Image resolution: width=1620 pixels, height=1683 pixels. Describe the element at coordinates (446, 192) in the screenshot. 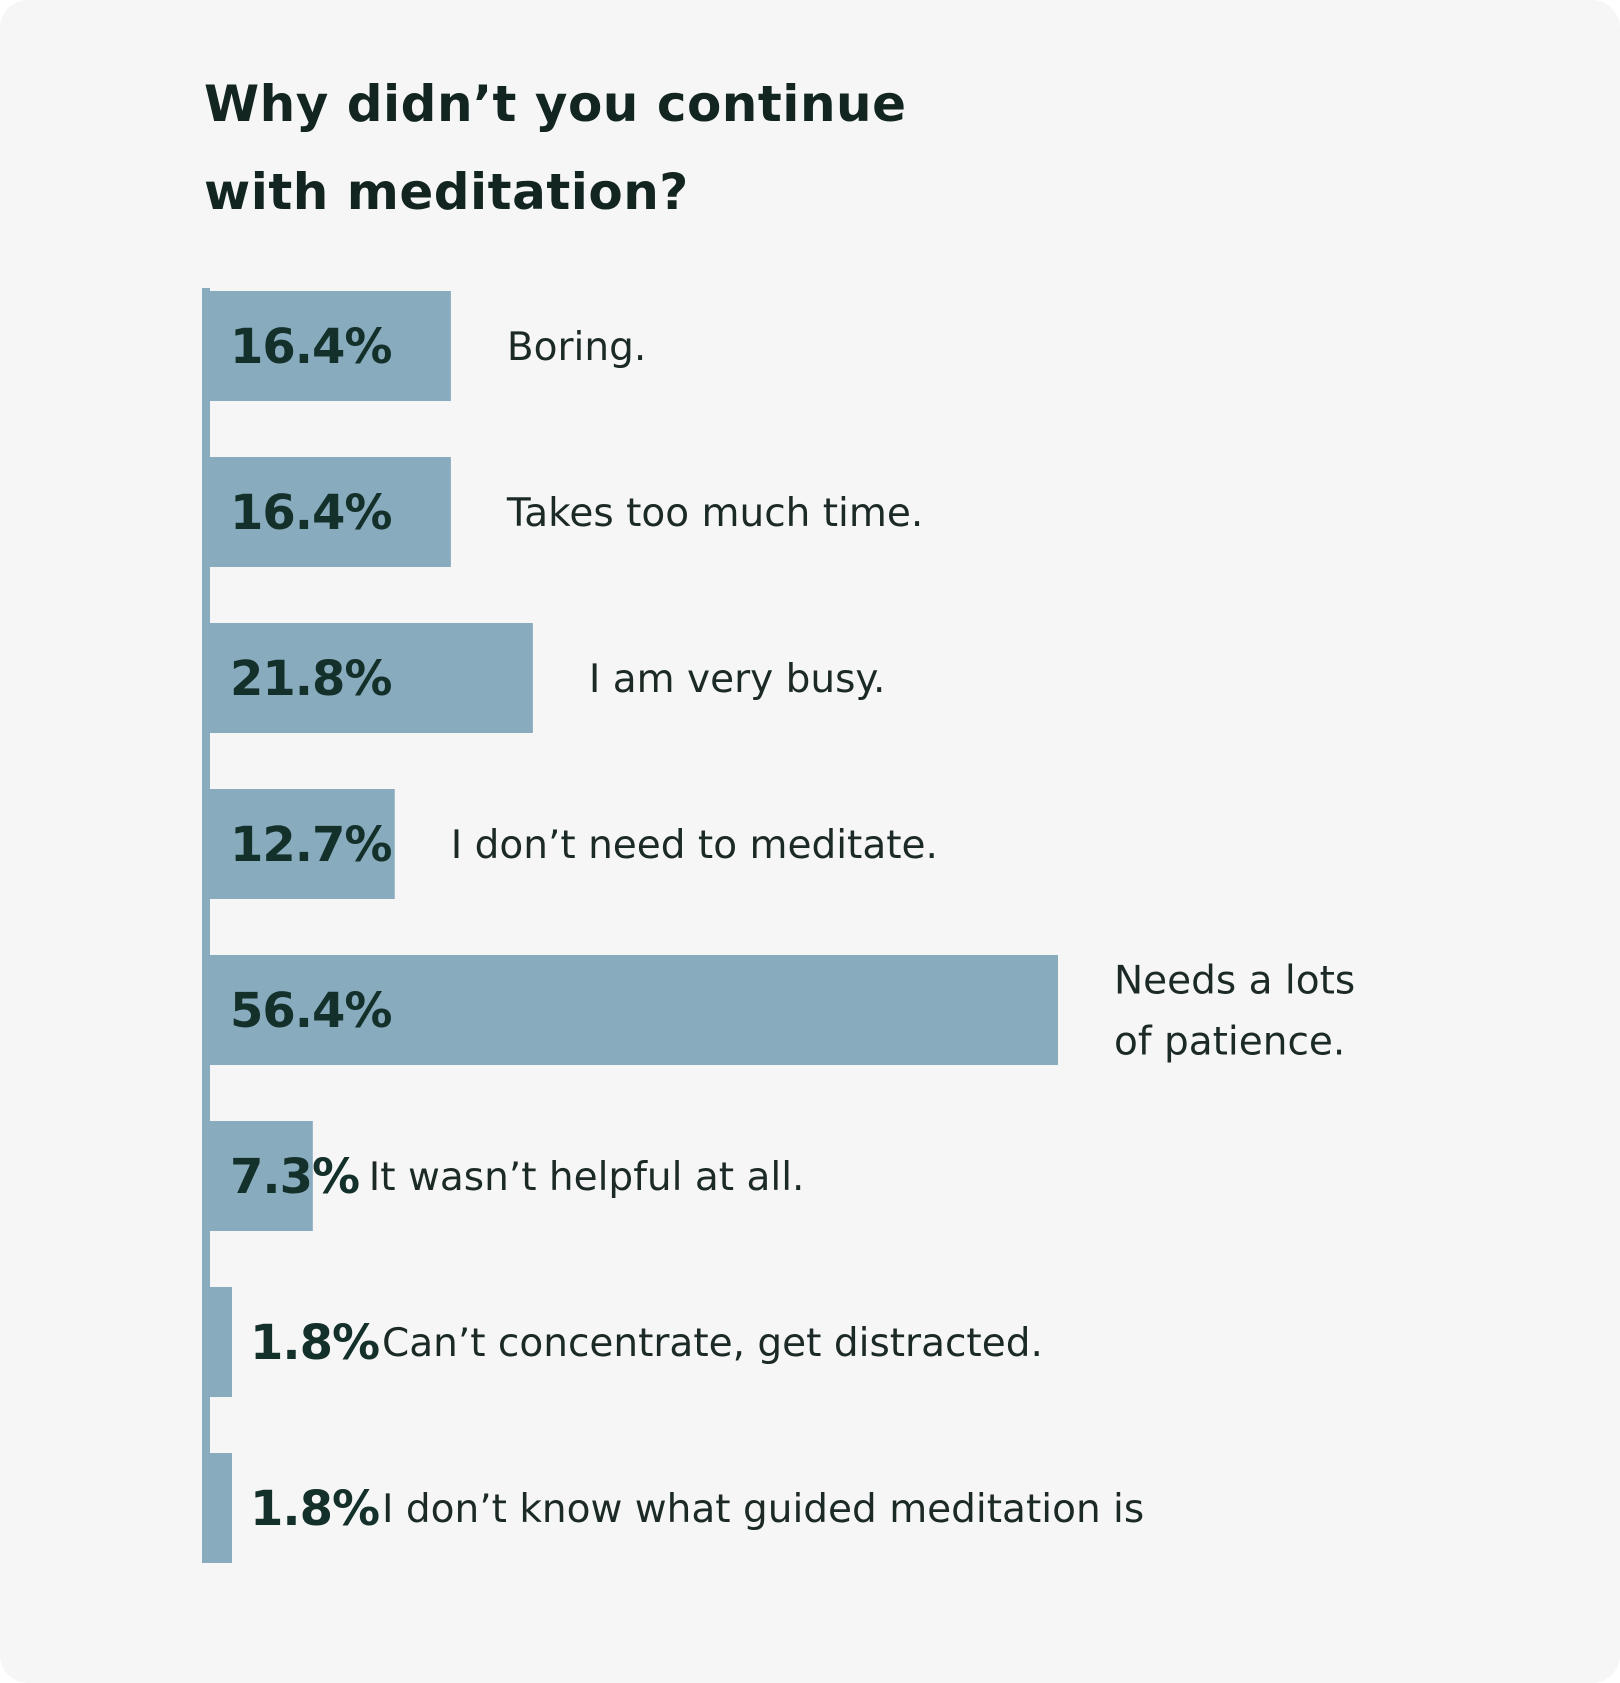

I see `chart-title-line-2: with meditation?` at that location.